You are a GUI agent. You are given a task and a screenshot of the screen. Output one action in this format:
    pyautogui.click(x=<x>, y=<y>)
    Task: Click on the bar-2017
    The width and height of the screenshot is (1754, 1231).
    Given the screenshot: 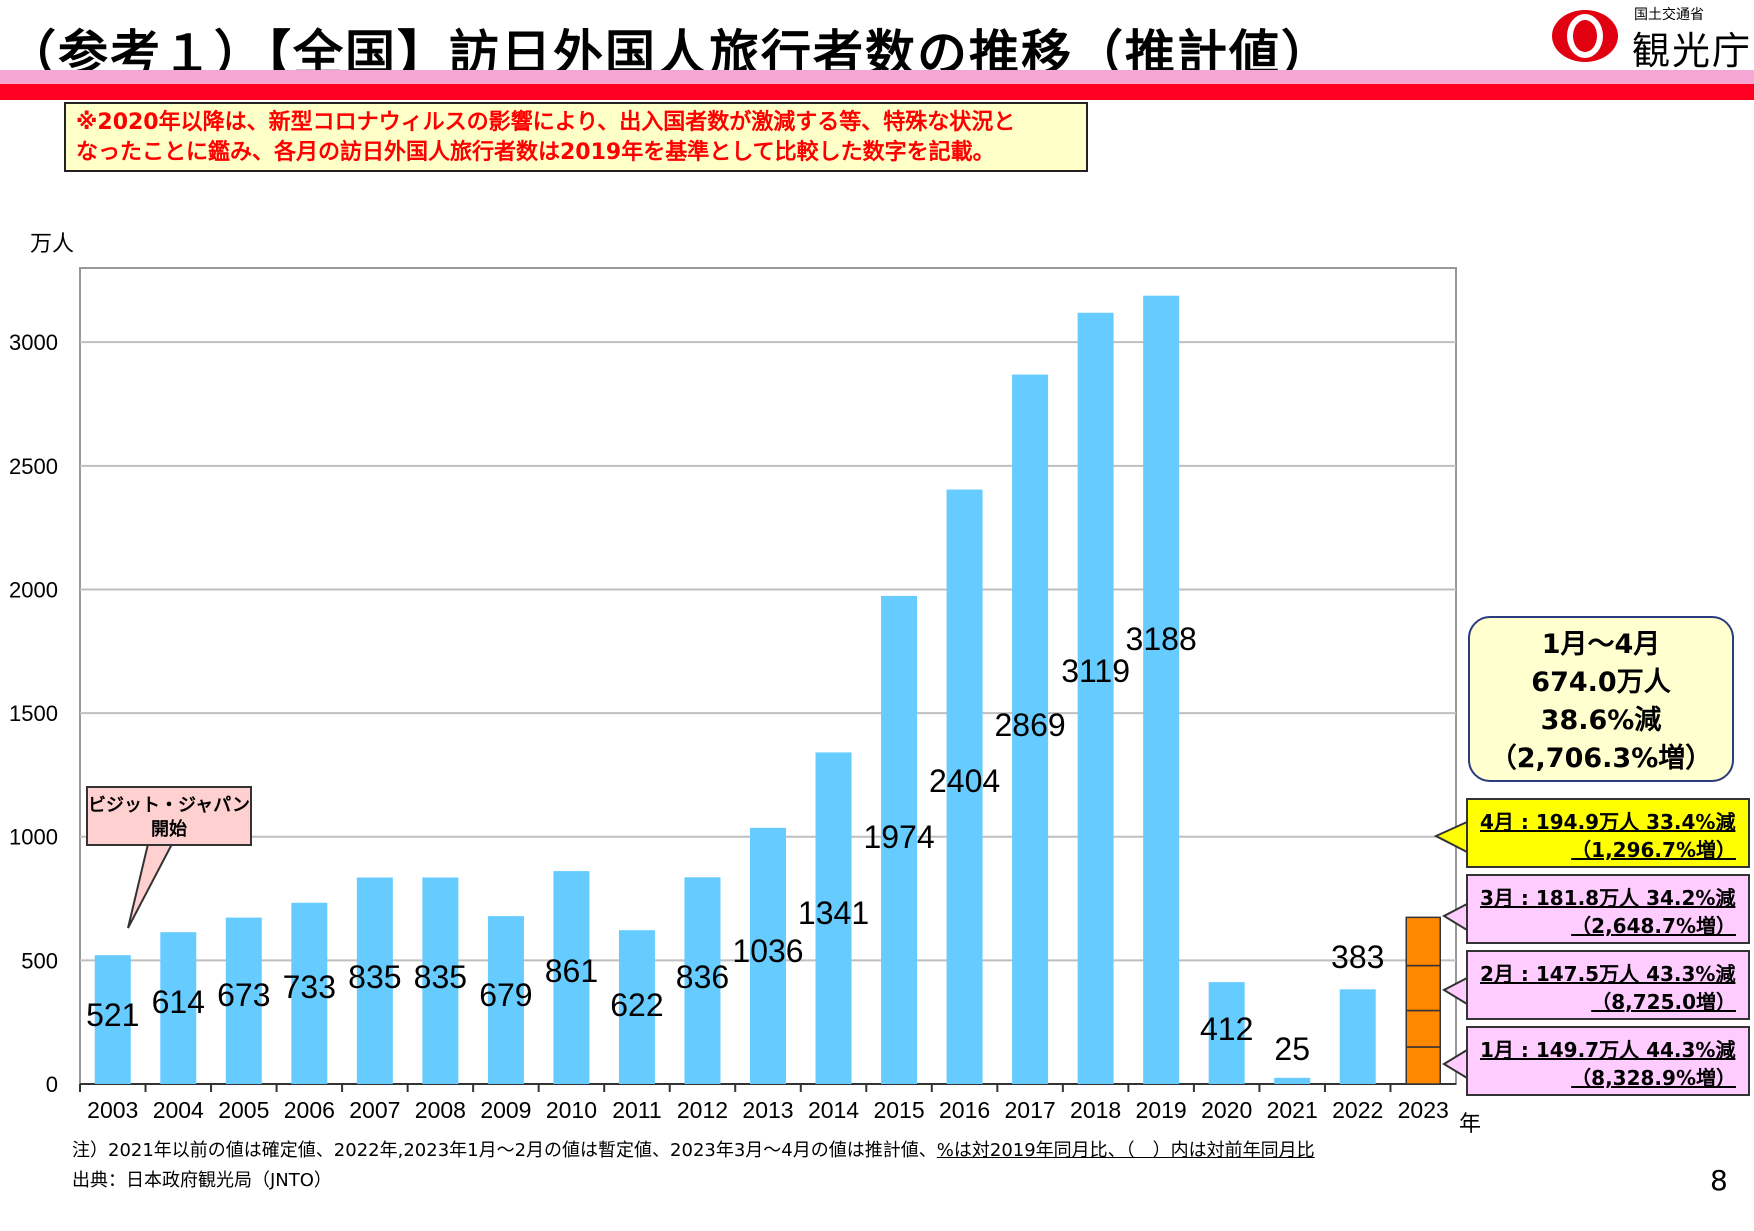 What is the action you would take?
    pyautogui.click(x=1030, y=729)
    